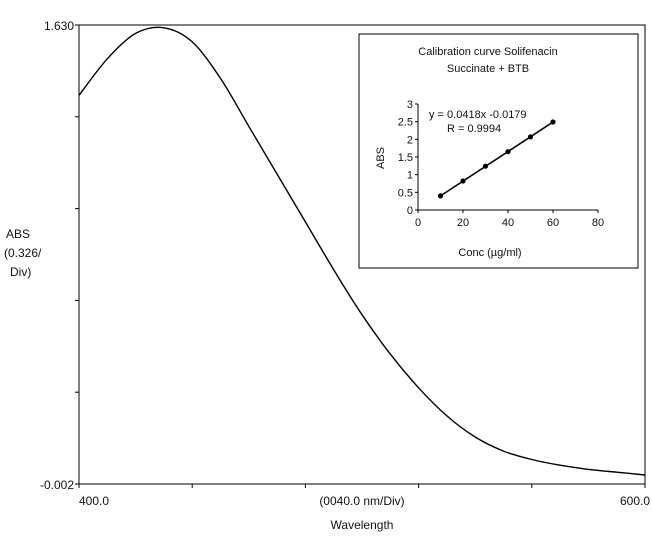 The image size is (652, 539). Describe the element at coordinates (94, 501) in the screenshot. I see `main-xtick-label-start: 400.0` at that location.